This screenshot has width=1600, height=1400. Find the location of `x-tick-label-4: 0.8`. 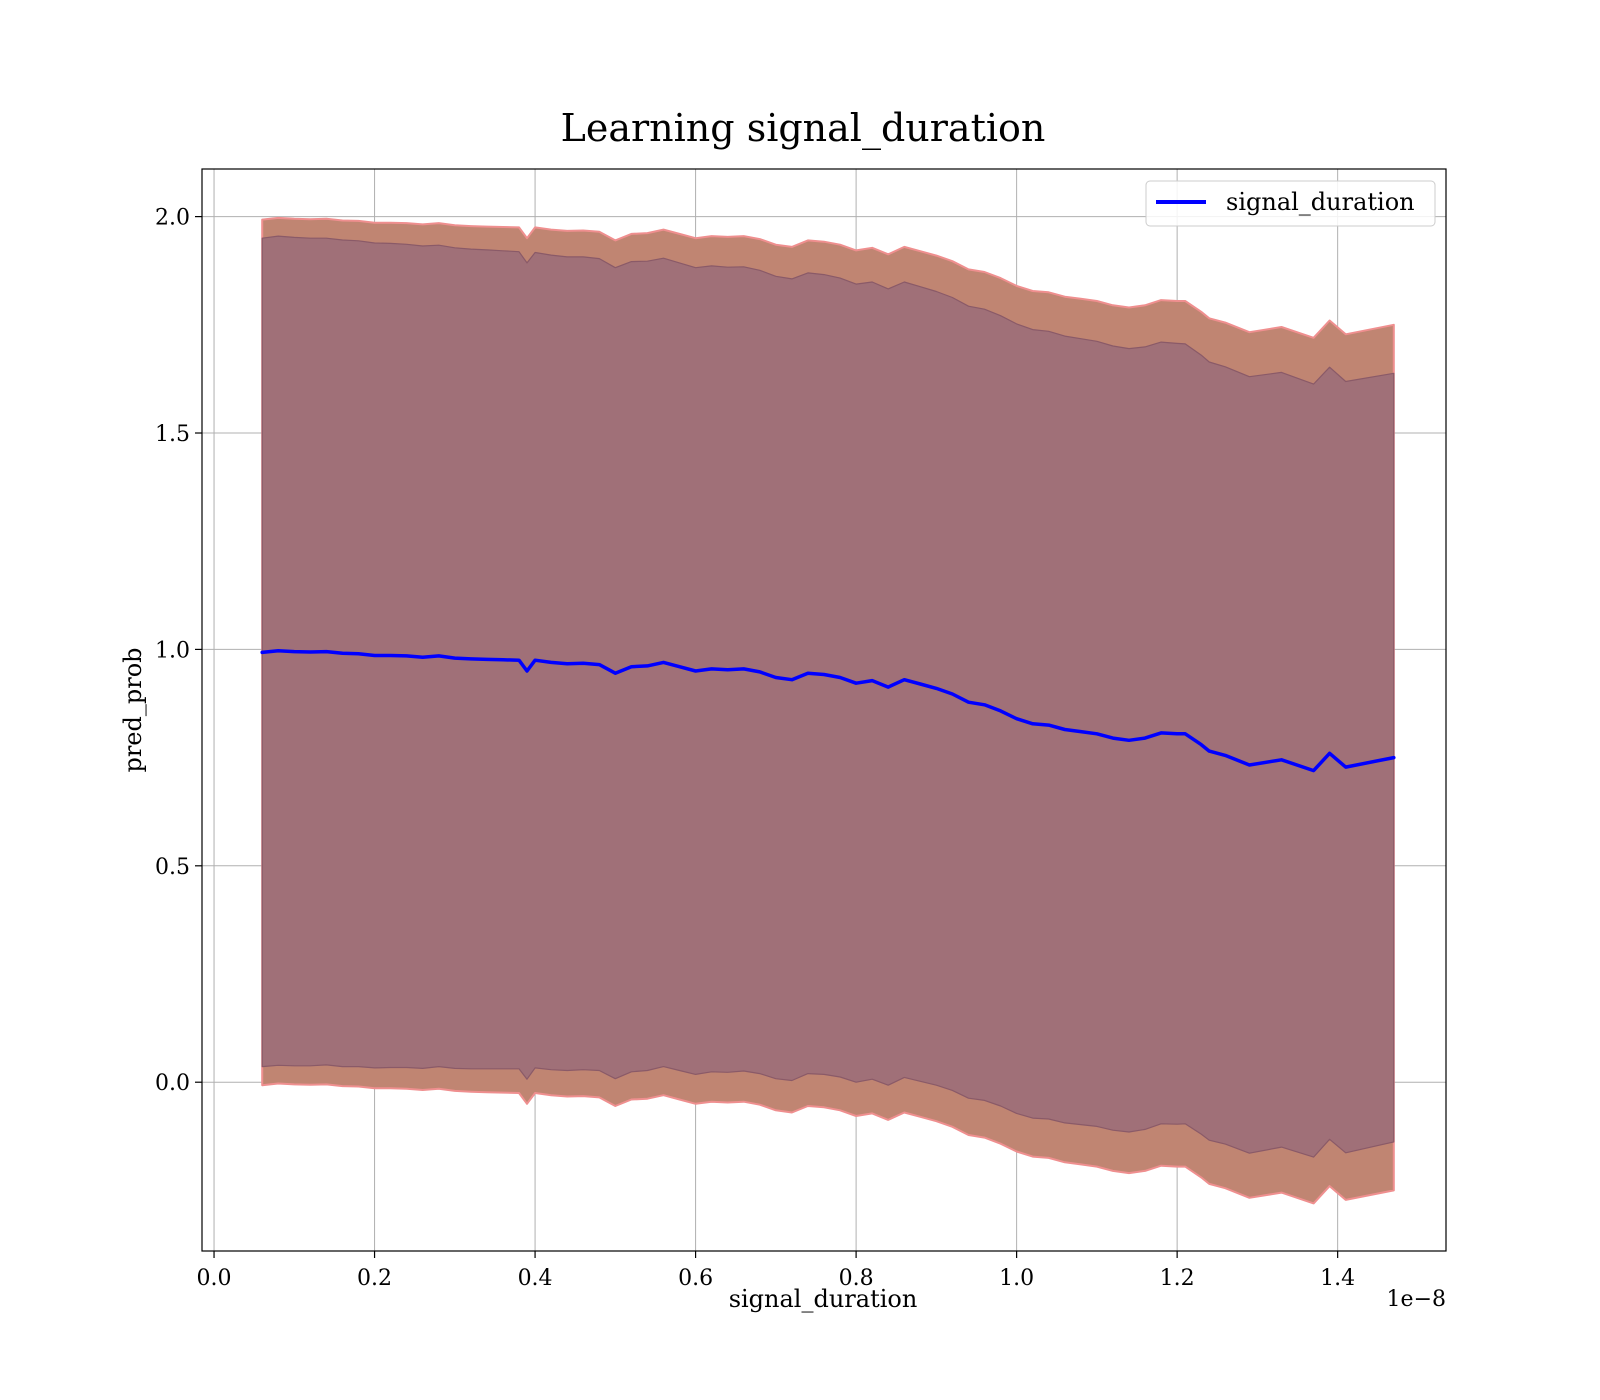

x-tick-label-4: 0.8 is located at coordinates (856, 1278).